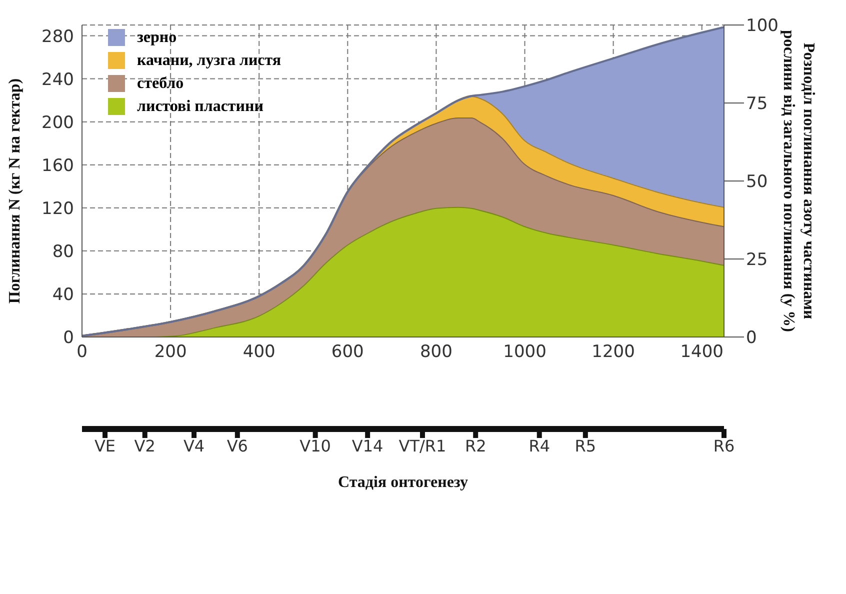 This screenshot has width=846, height=594. Describe the element at coordinates (724, 446) in the screenshot. I see `ref-line-label: R6` at that location.